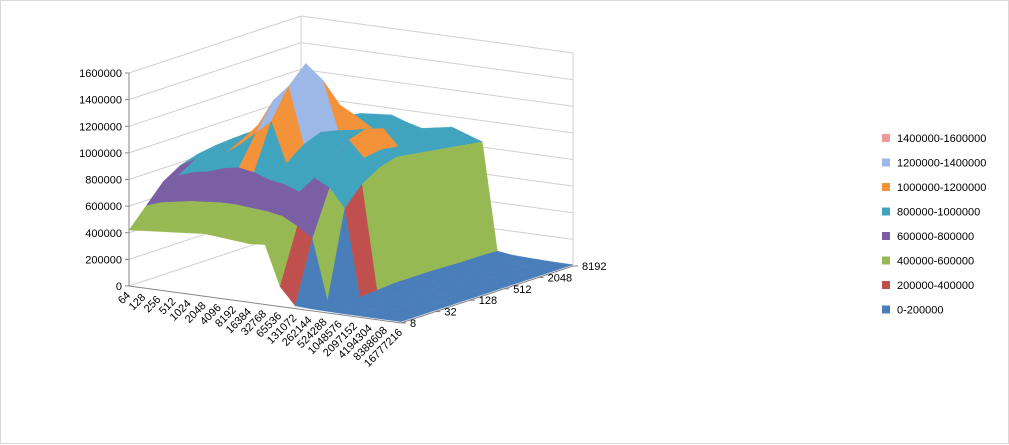 This screenshot has width=1009, height=445. Describe the element at coordinates (594, 267) in the screenshot. I see `depth-tick-label: 8192` at that location.